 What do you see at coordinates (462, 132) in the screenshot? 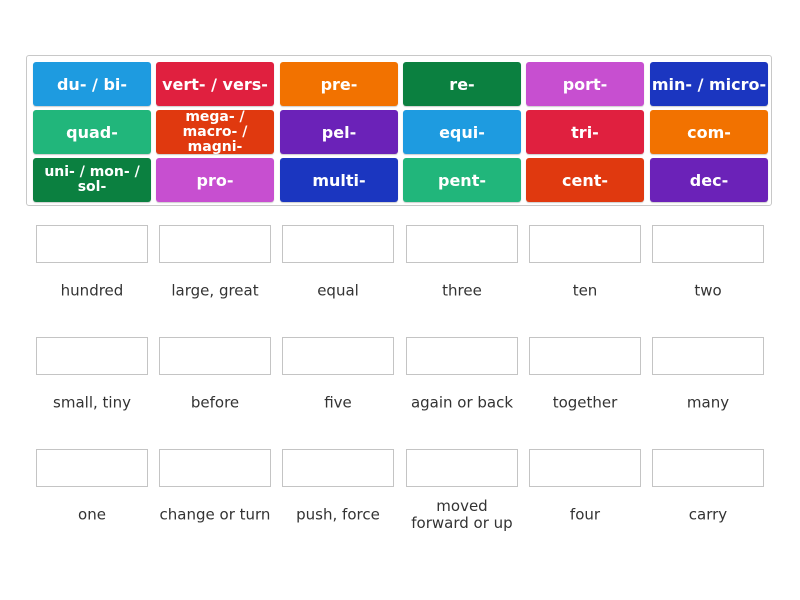
I see `prefix-tile: equi-` at bounding box center [462, 132].